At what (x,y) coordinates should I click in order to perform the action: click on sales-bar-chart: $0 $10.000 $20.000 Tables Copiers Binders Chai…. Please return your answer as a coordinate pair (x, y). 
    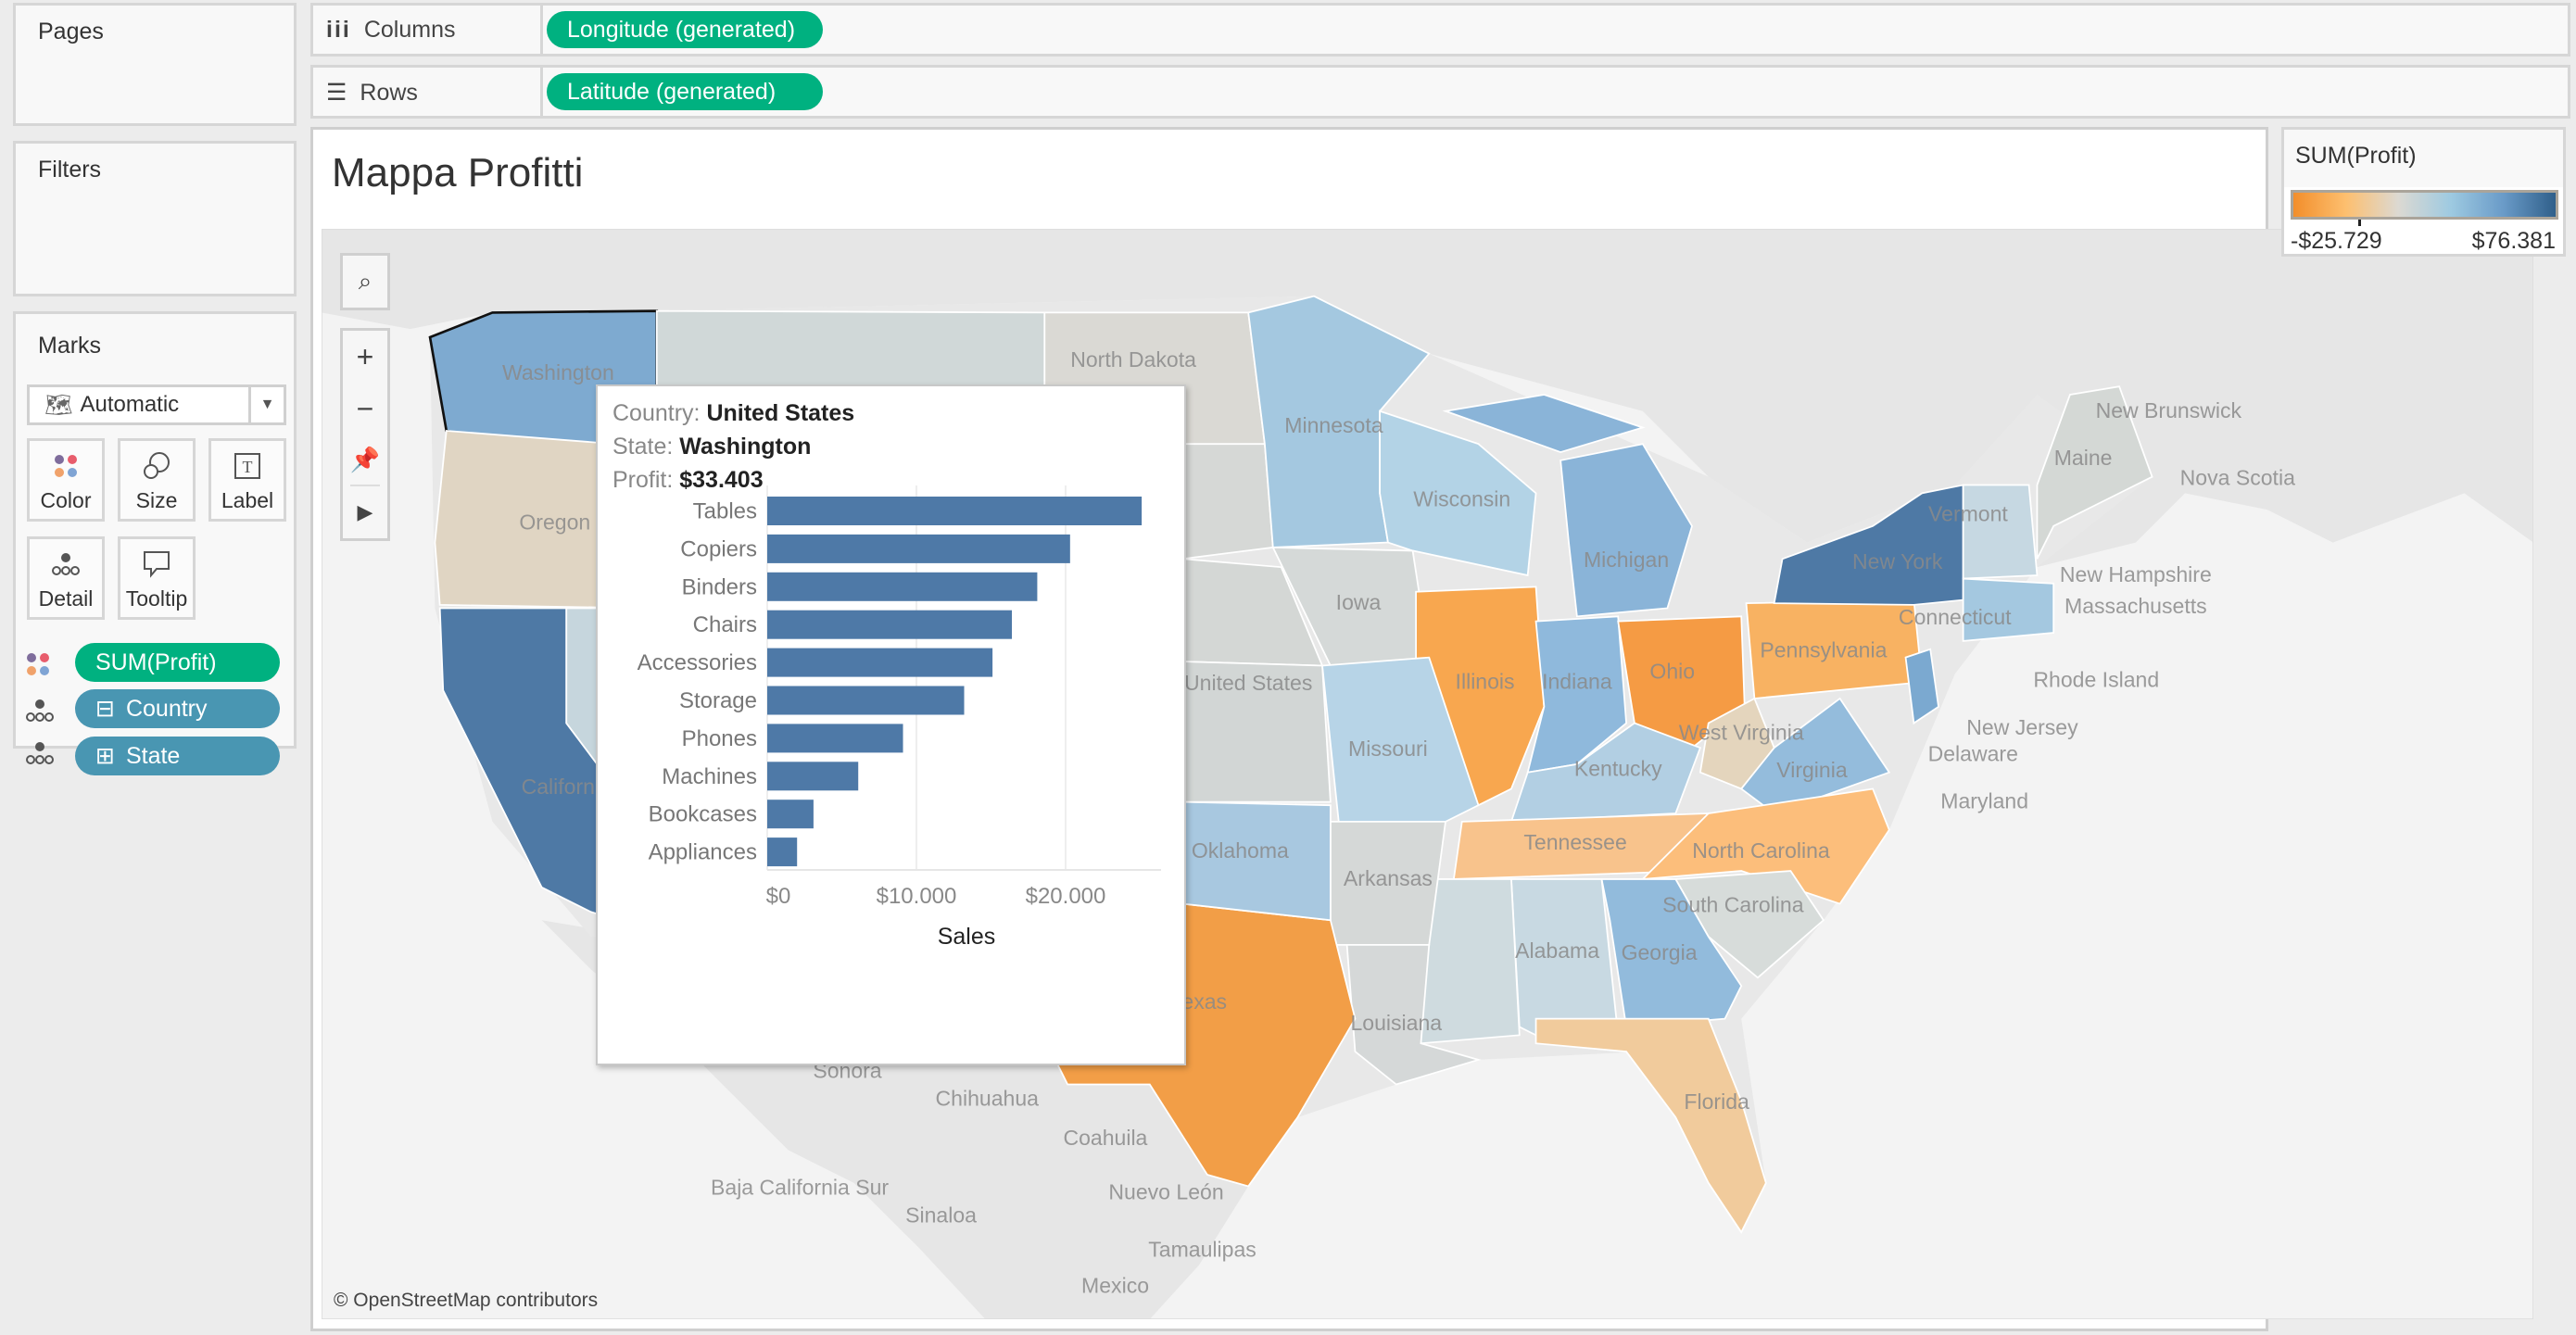
    Looking at the image, I should click on (900, 717).